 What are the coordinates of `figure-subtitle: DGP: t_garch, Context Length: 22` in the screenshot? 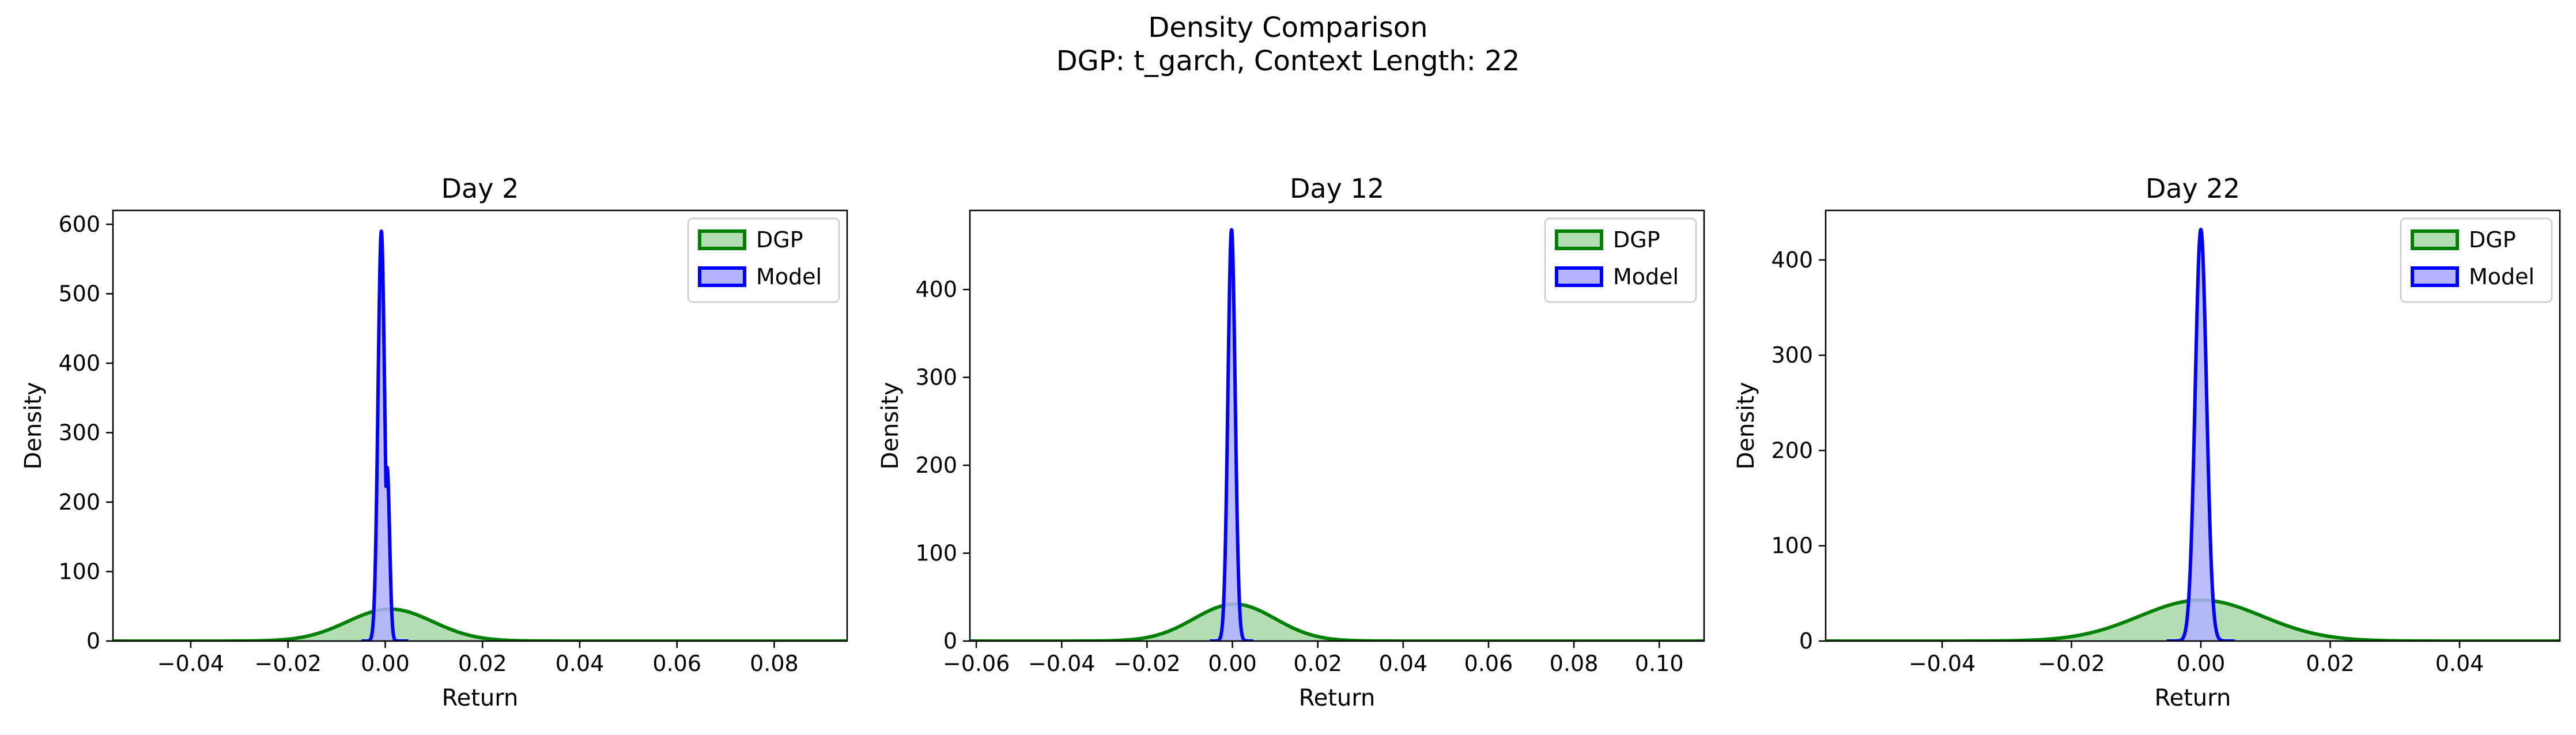 It's located at (1288, 61).